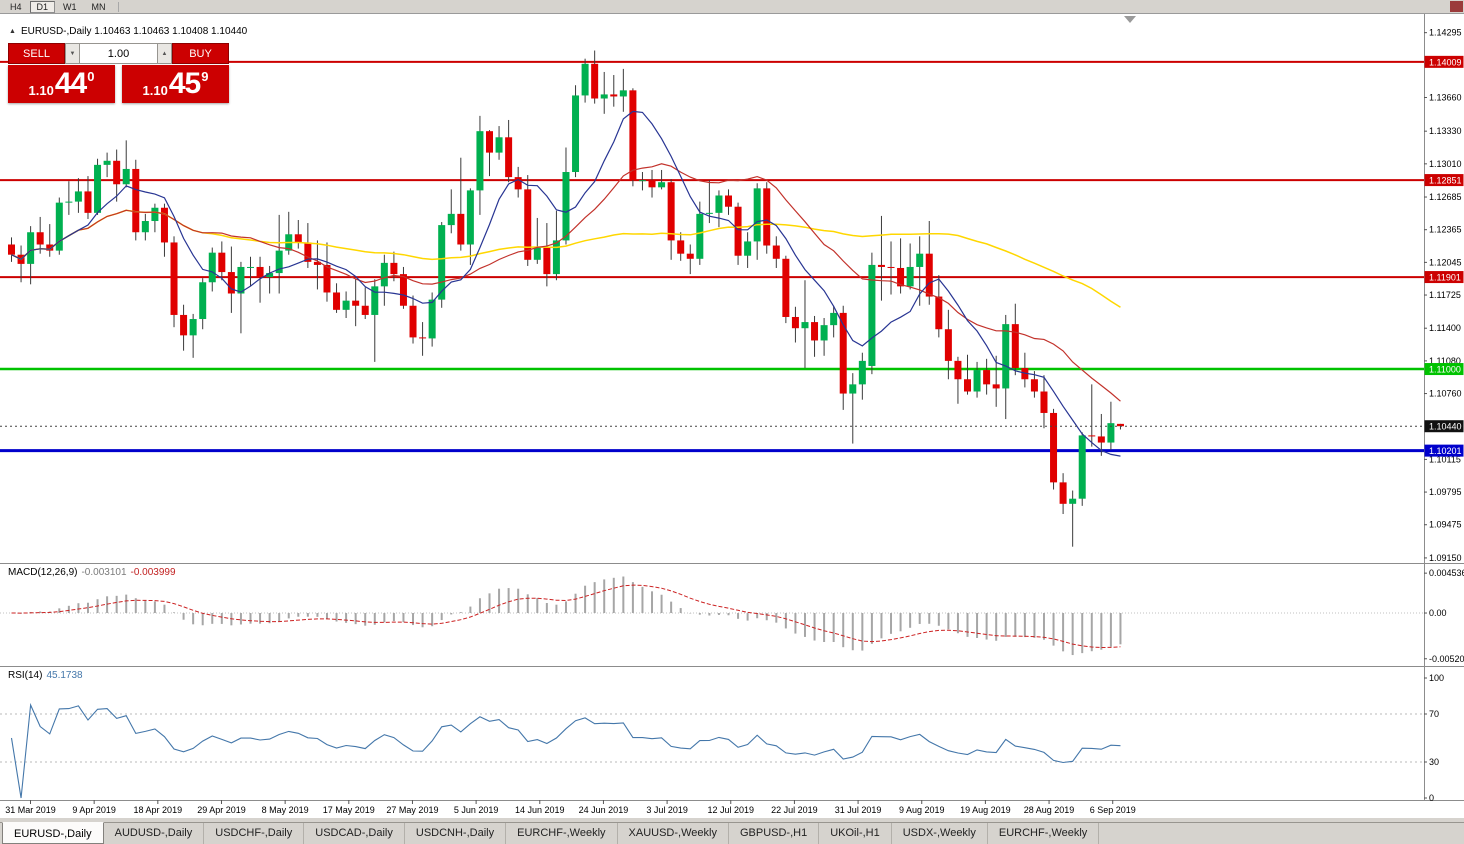  Describe the element at coordinates (153, 572) in the screenshot. I see `macd-signal-value: -0.003999` at that location.